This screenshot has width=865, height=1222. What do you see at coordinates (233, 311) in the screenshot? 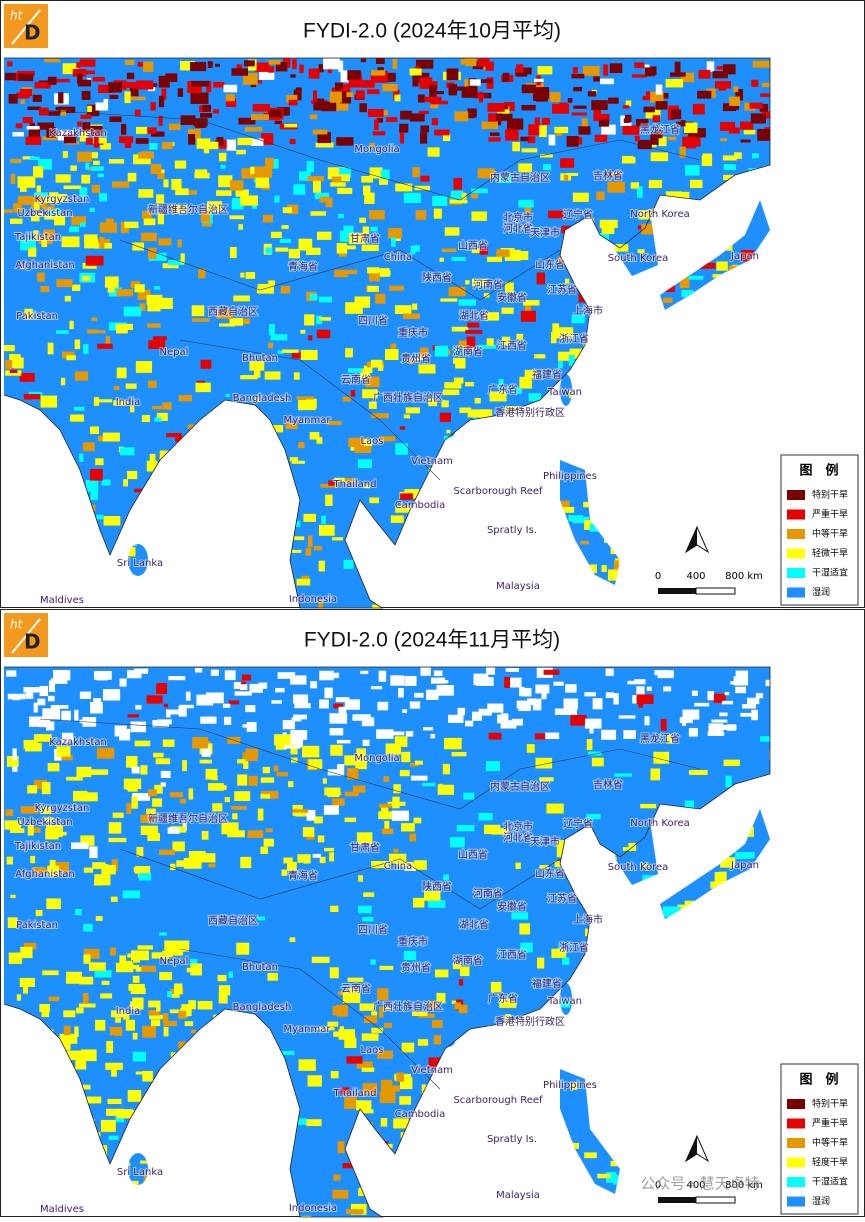
I see `place-label: 西藏自治区` at bounding box center [233, 311].